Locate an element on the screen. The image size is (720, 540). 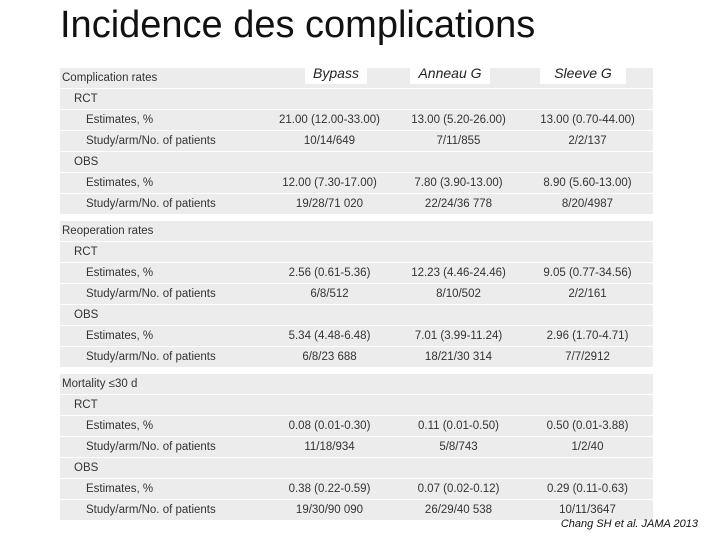
table-cell: 12.23 (4.46-24.46) is located at coordinates (458, 273).